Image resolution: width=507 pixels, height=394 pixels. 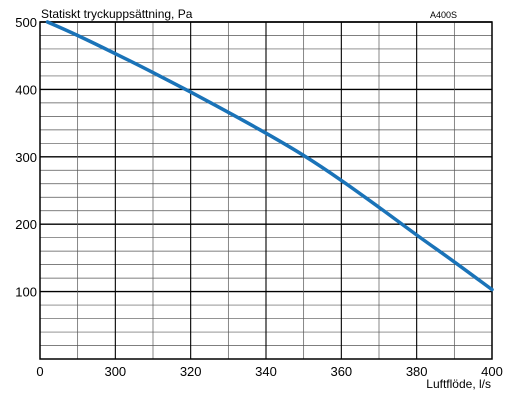 What do you see at coordinates (191, 371) in the screenshot?
I see `x-tick-label: 320` at bounding box center [191, 371].